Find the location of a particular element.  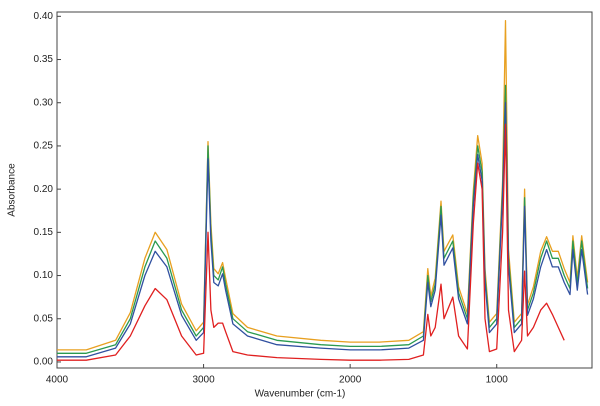

y-tick-label: 0.00 is located at coordinates (44, 362).